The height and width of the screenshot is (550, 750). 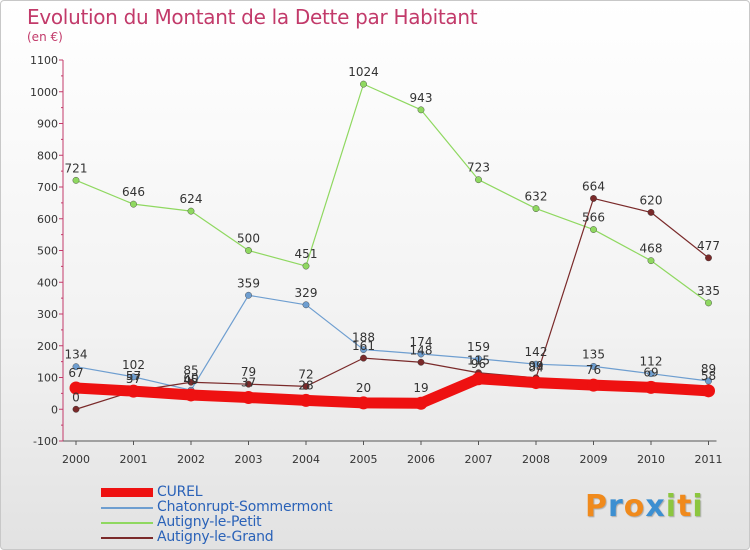 I want to click on data-label: 85, so click(x=190, y=370).